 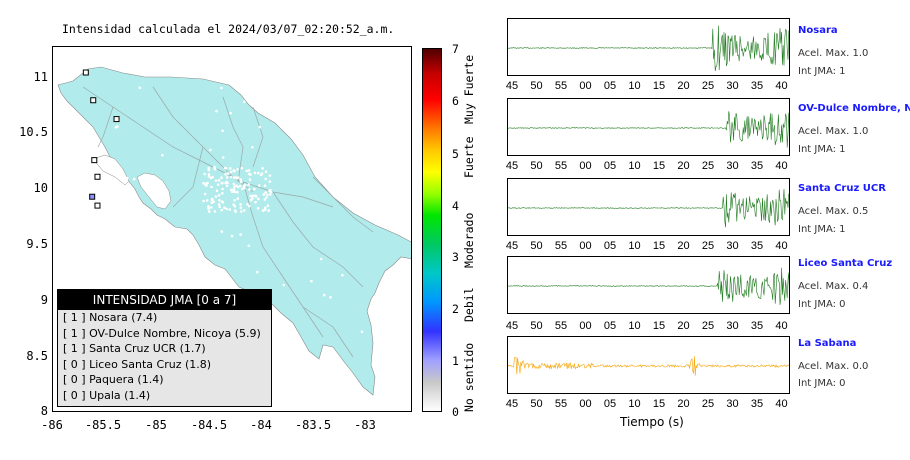 I want to click on trace-panel-santa-cruz-ucr, so click(x=648, y=207).